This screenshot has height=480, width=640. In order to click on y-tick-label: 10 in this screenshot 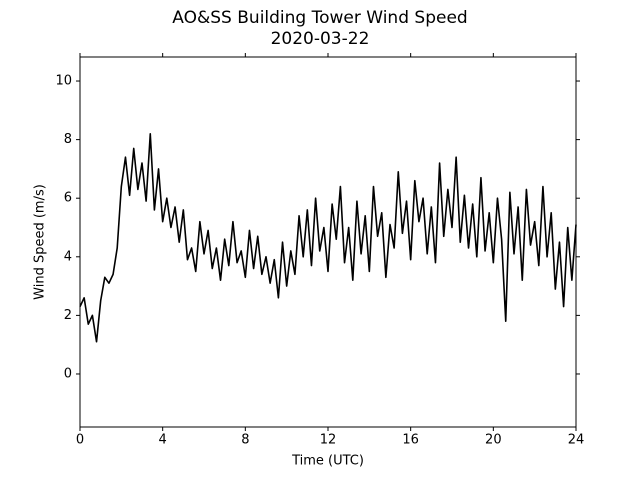, I will do `click(63, 81)`.